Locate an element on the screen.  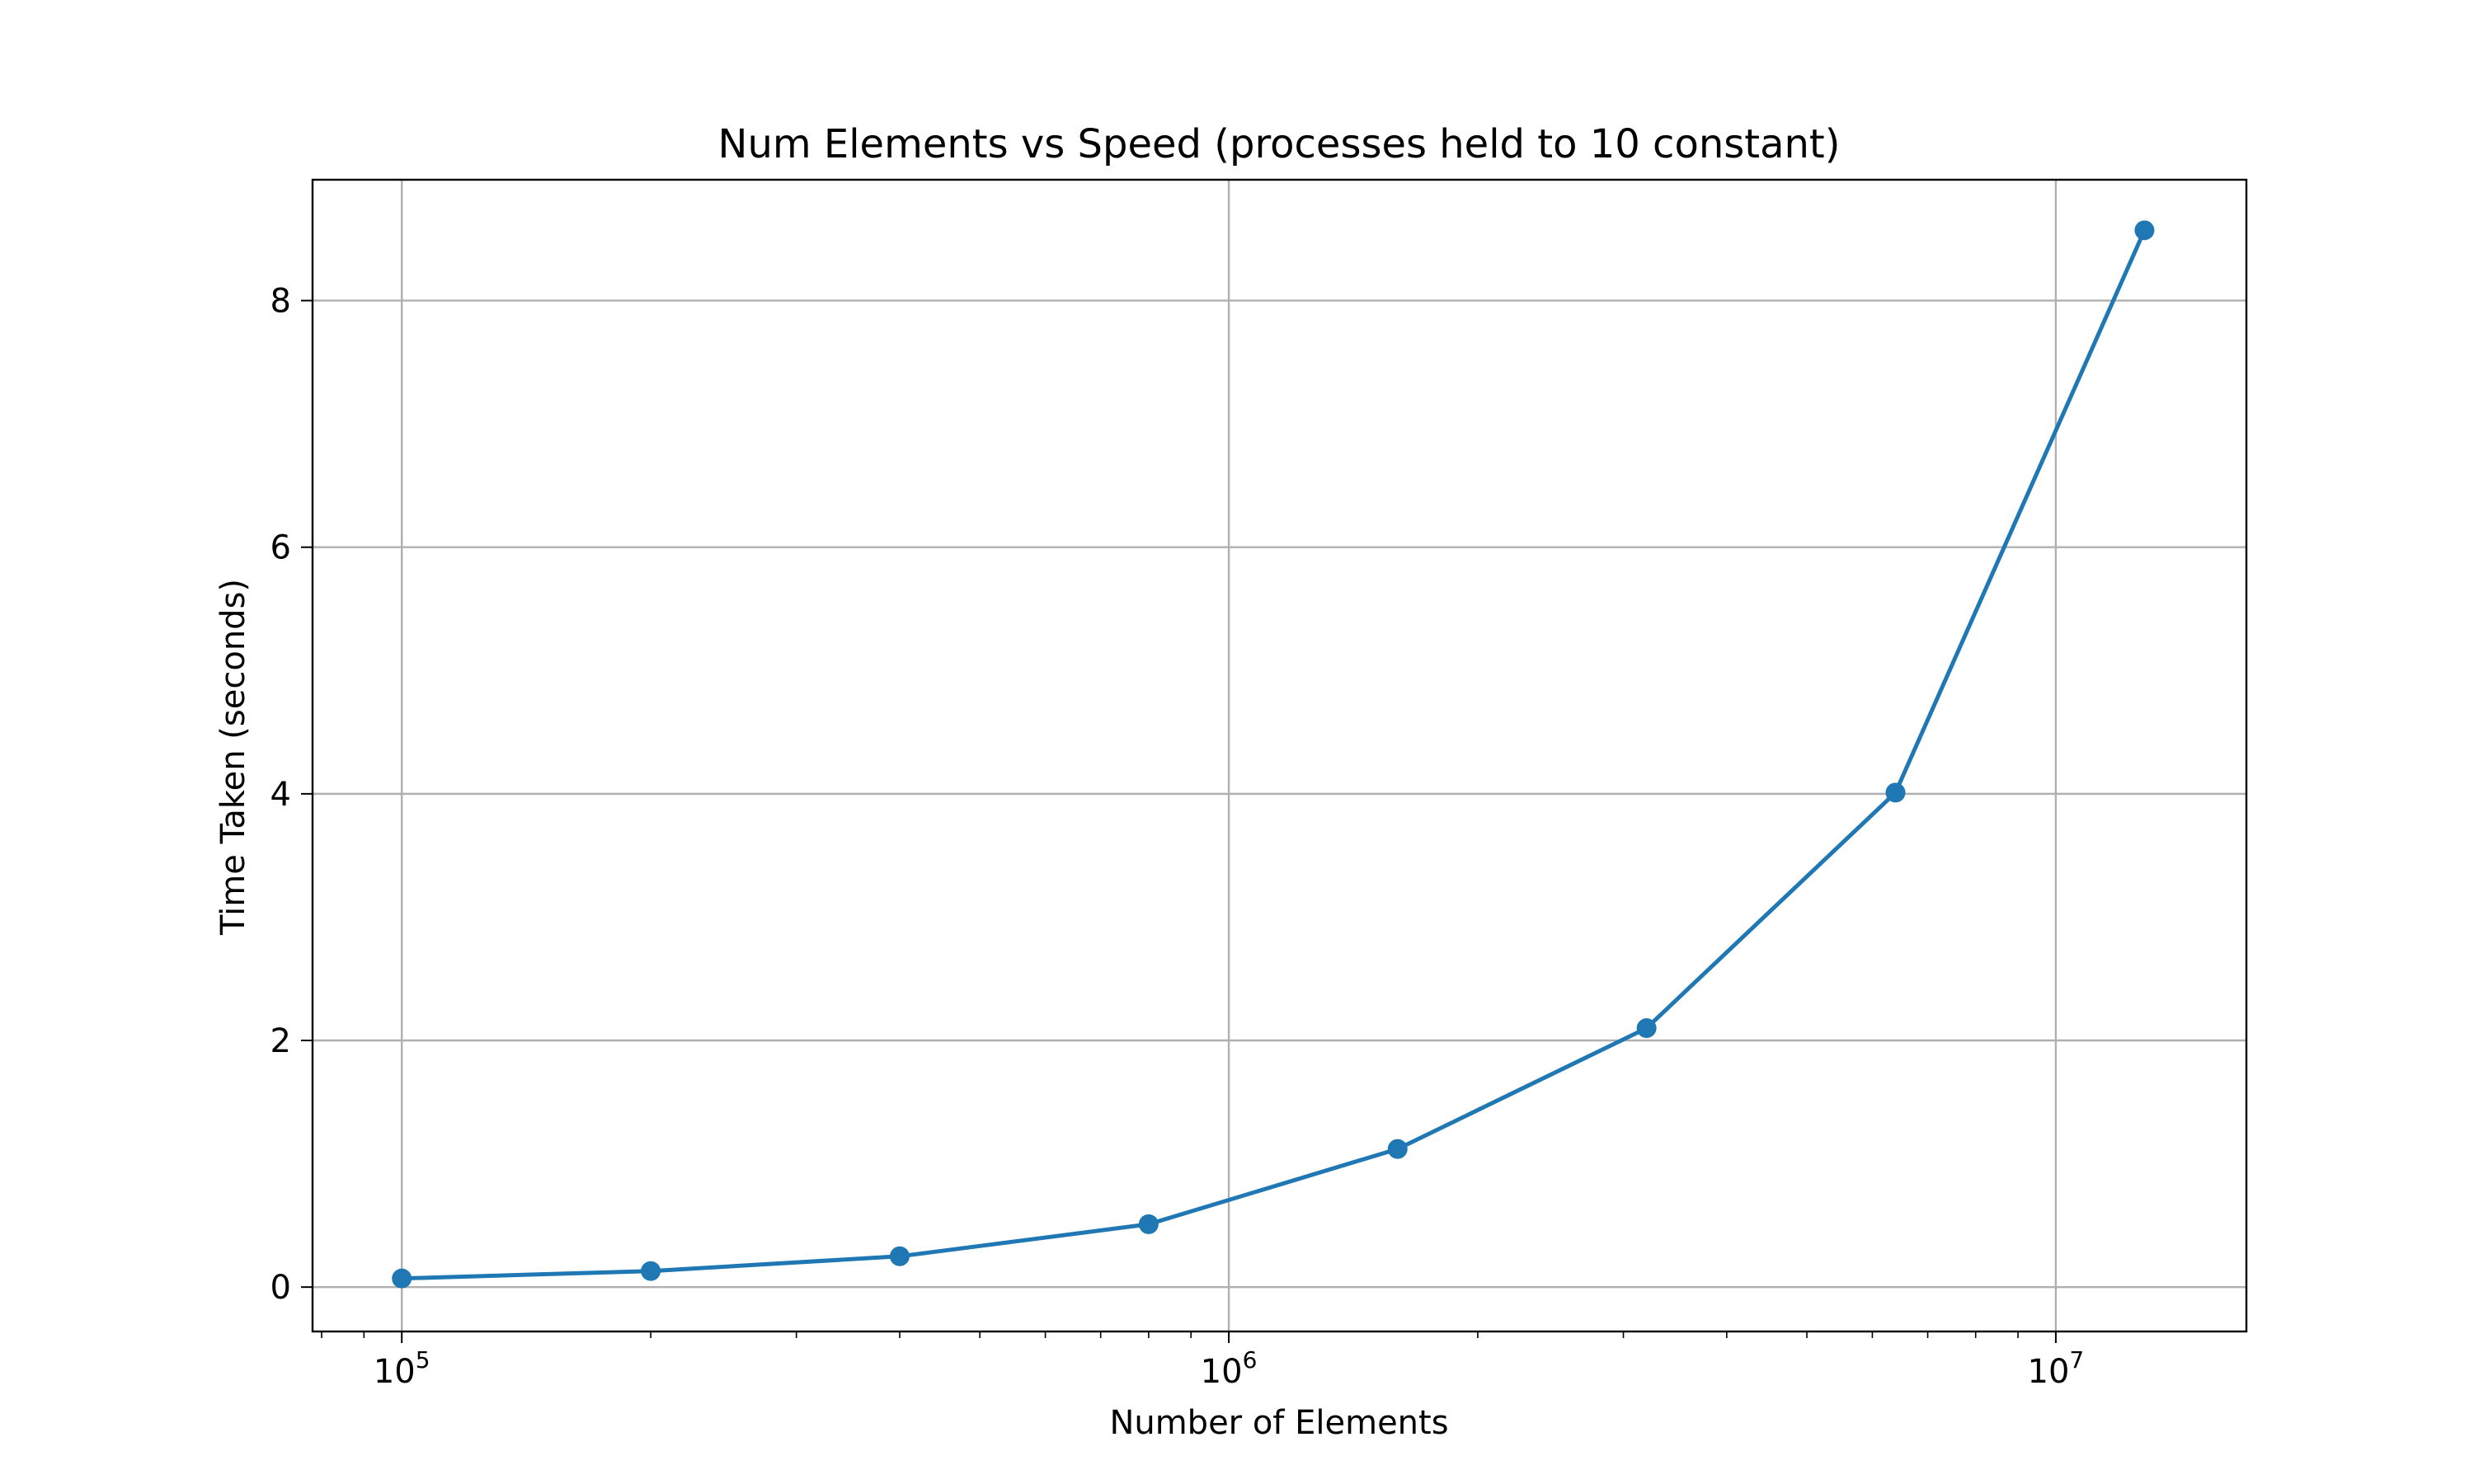
minor-ticks is located at coordinates (1170, 1334).